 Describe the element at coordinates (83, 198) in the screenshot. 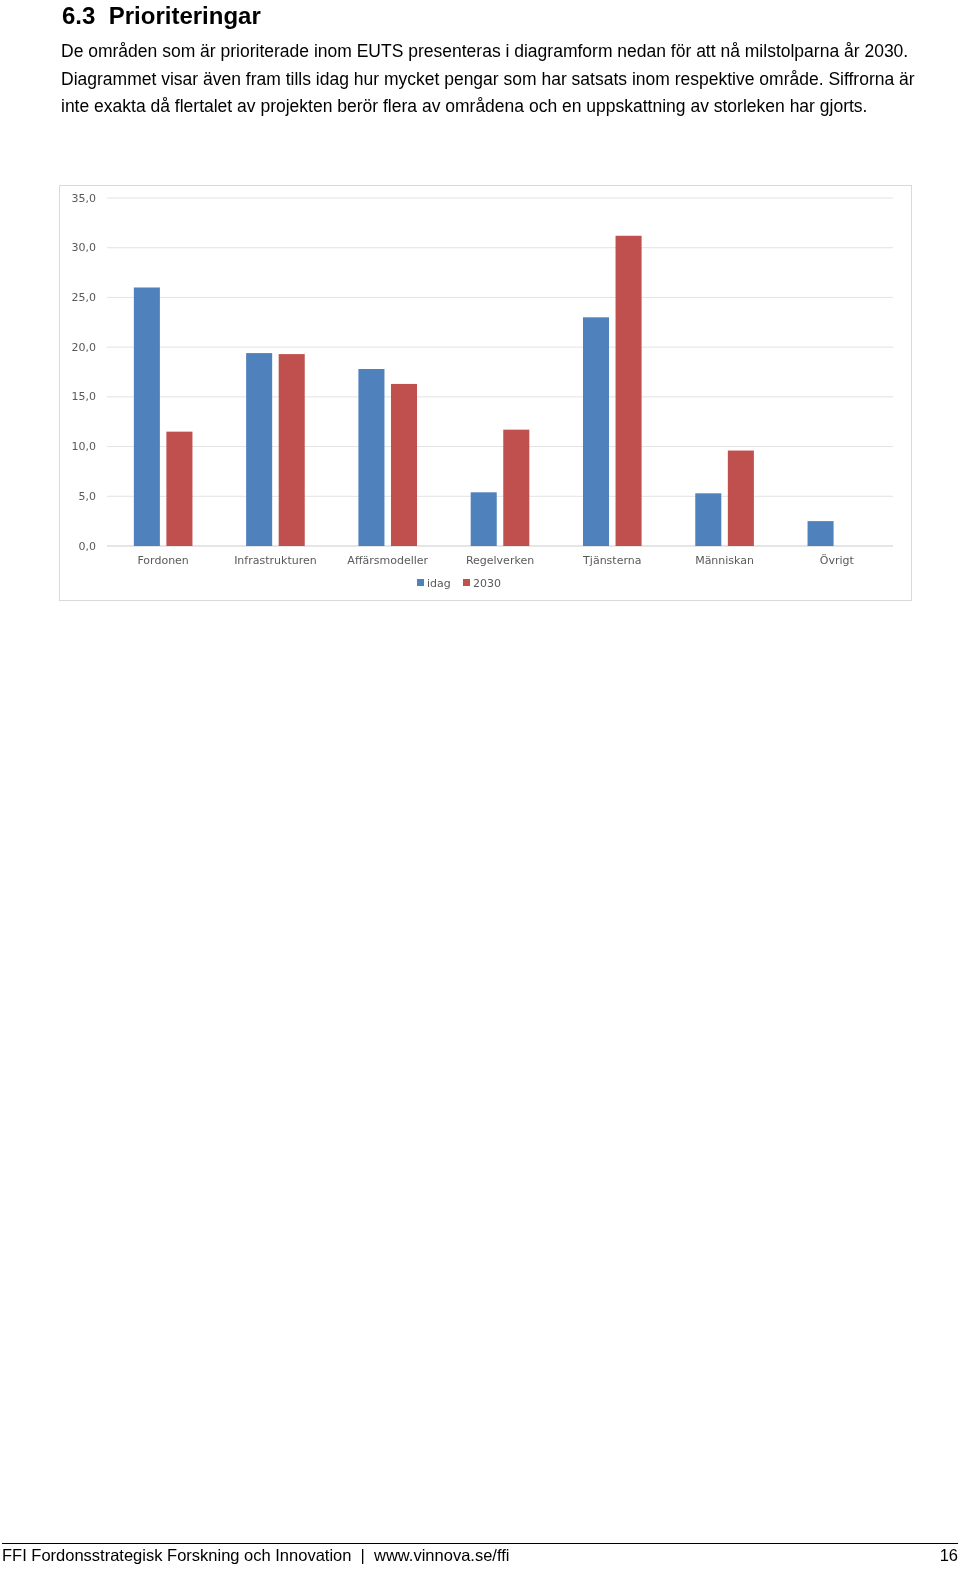

I see `y-tick-label: 35,0` at that location.